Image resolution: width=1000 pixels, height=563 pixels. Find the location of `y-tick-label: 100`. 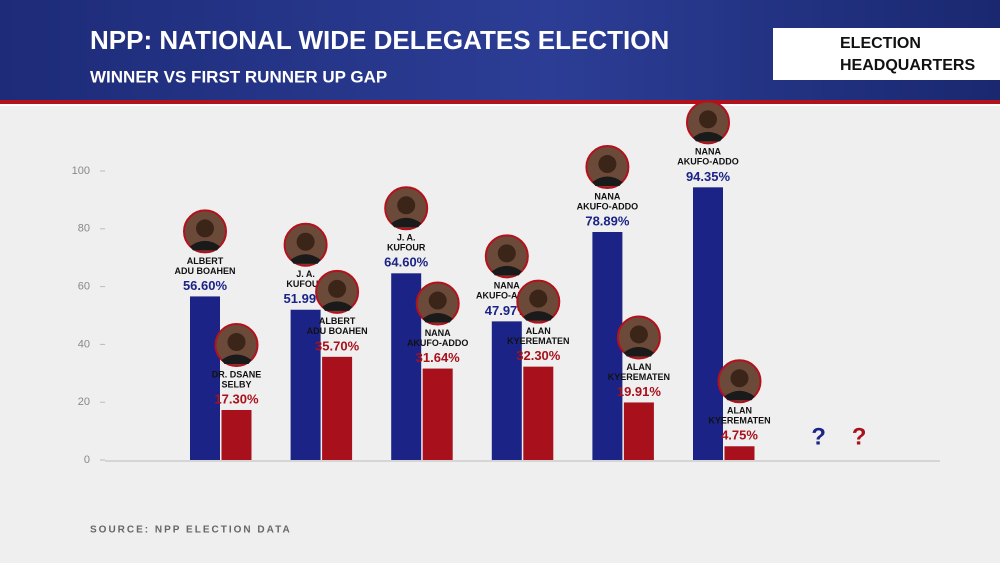

y-tick-label: 100 is located at coordinates (81, 171).